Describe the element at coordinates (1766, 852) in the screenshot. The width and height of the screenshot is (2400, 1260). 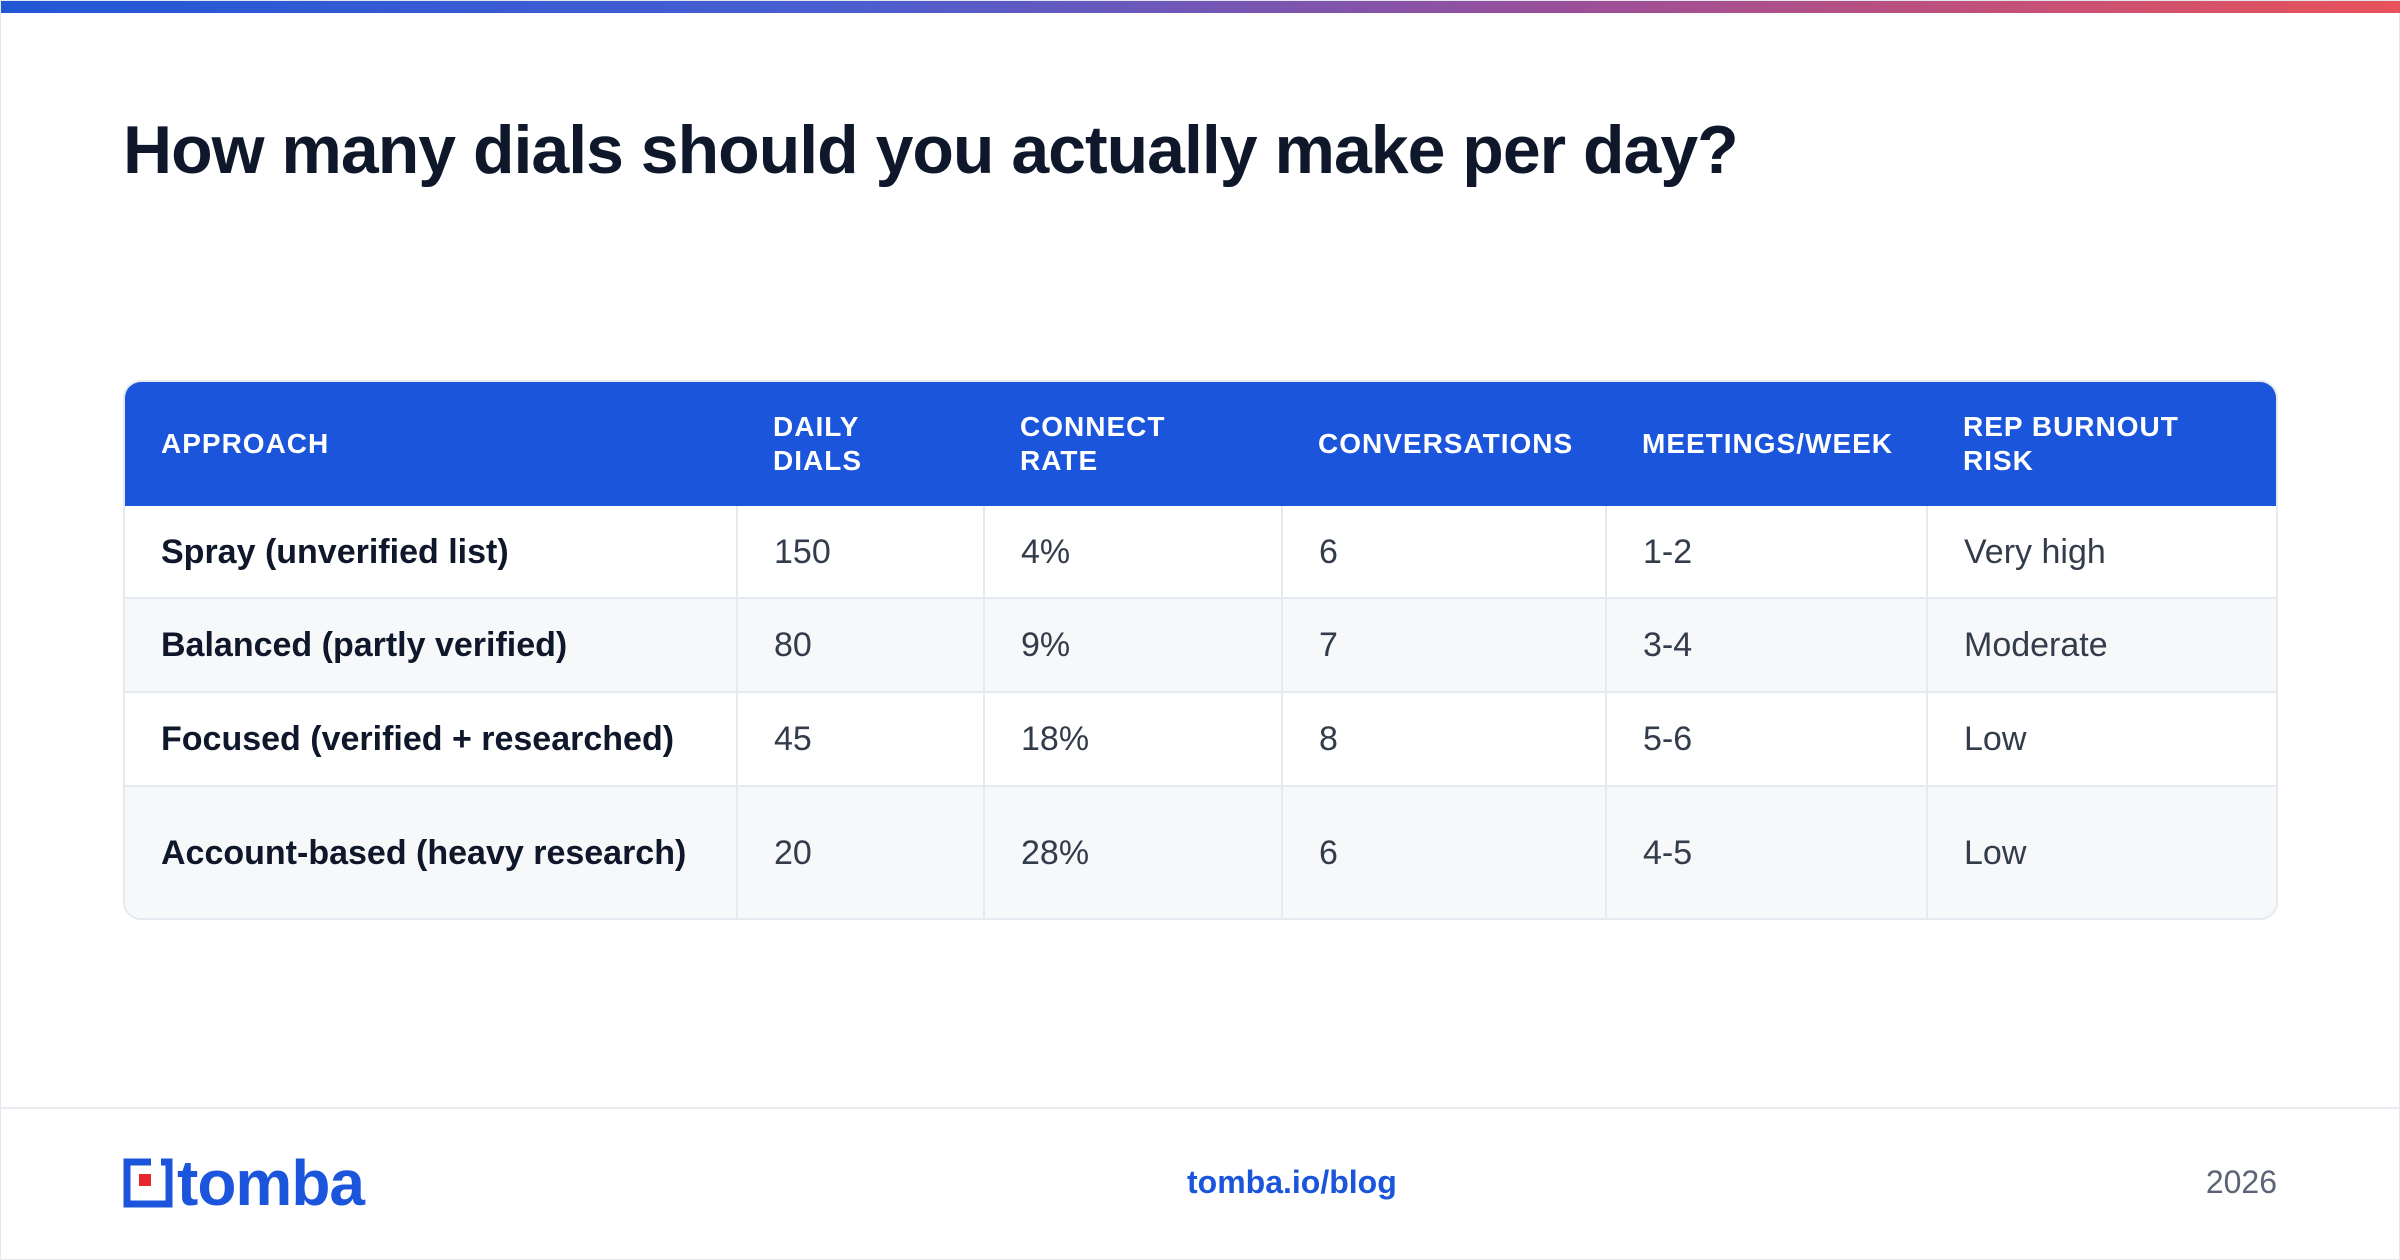
I see `cell-meetings-week: 4-5` at that location.